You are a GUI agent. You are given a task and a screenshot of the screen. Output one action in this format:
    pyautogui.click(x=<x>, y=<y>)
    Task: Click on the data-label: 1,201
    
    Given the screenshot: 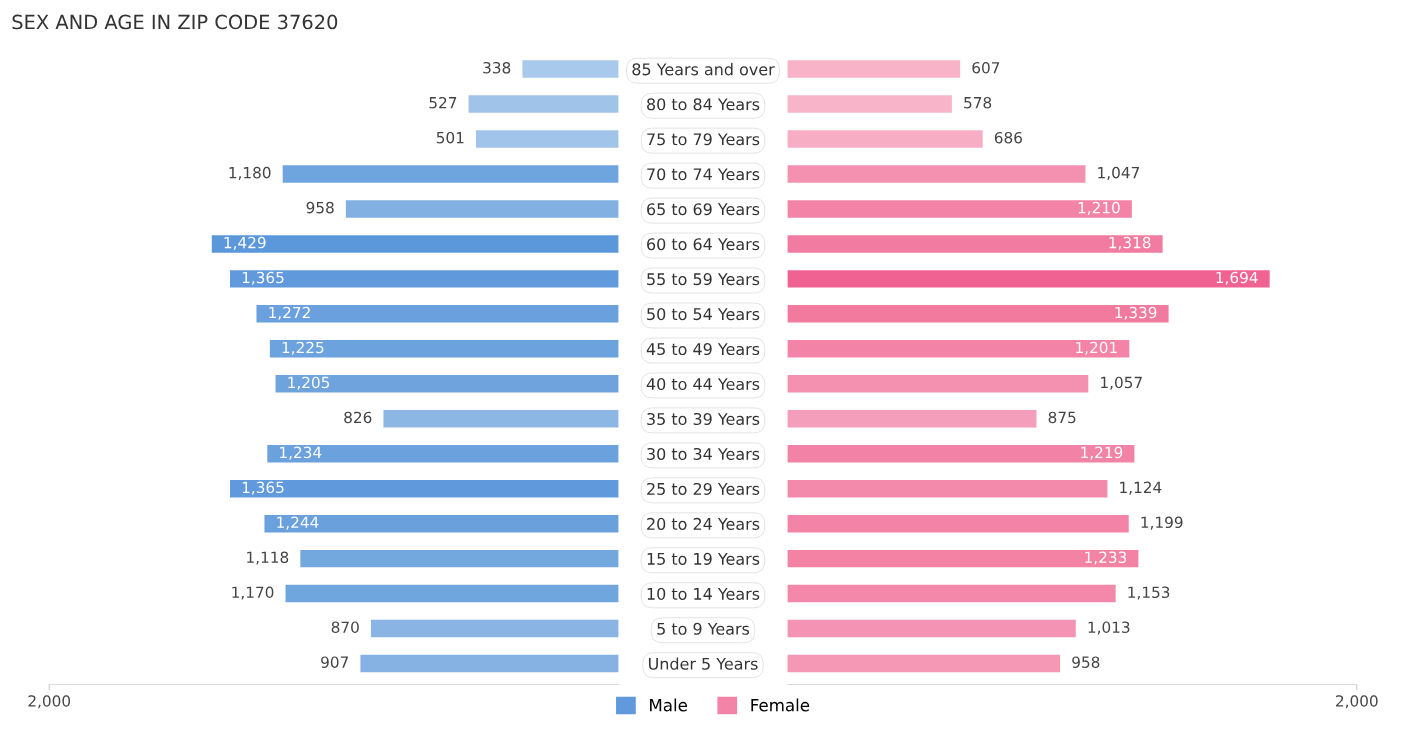 What is the action you would take?
    pyautogui.click(x=1096, y=348)
    